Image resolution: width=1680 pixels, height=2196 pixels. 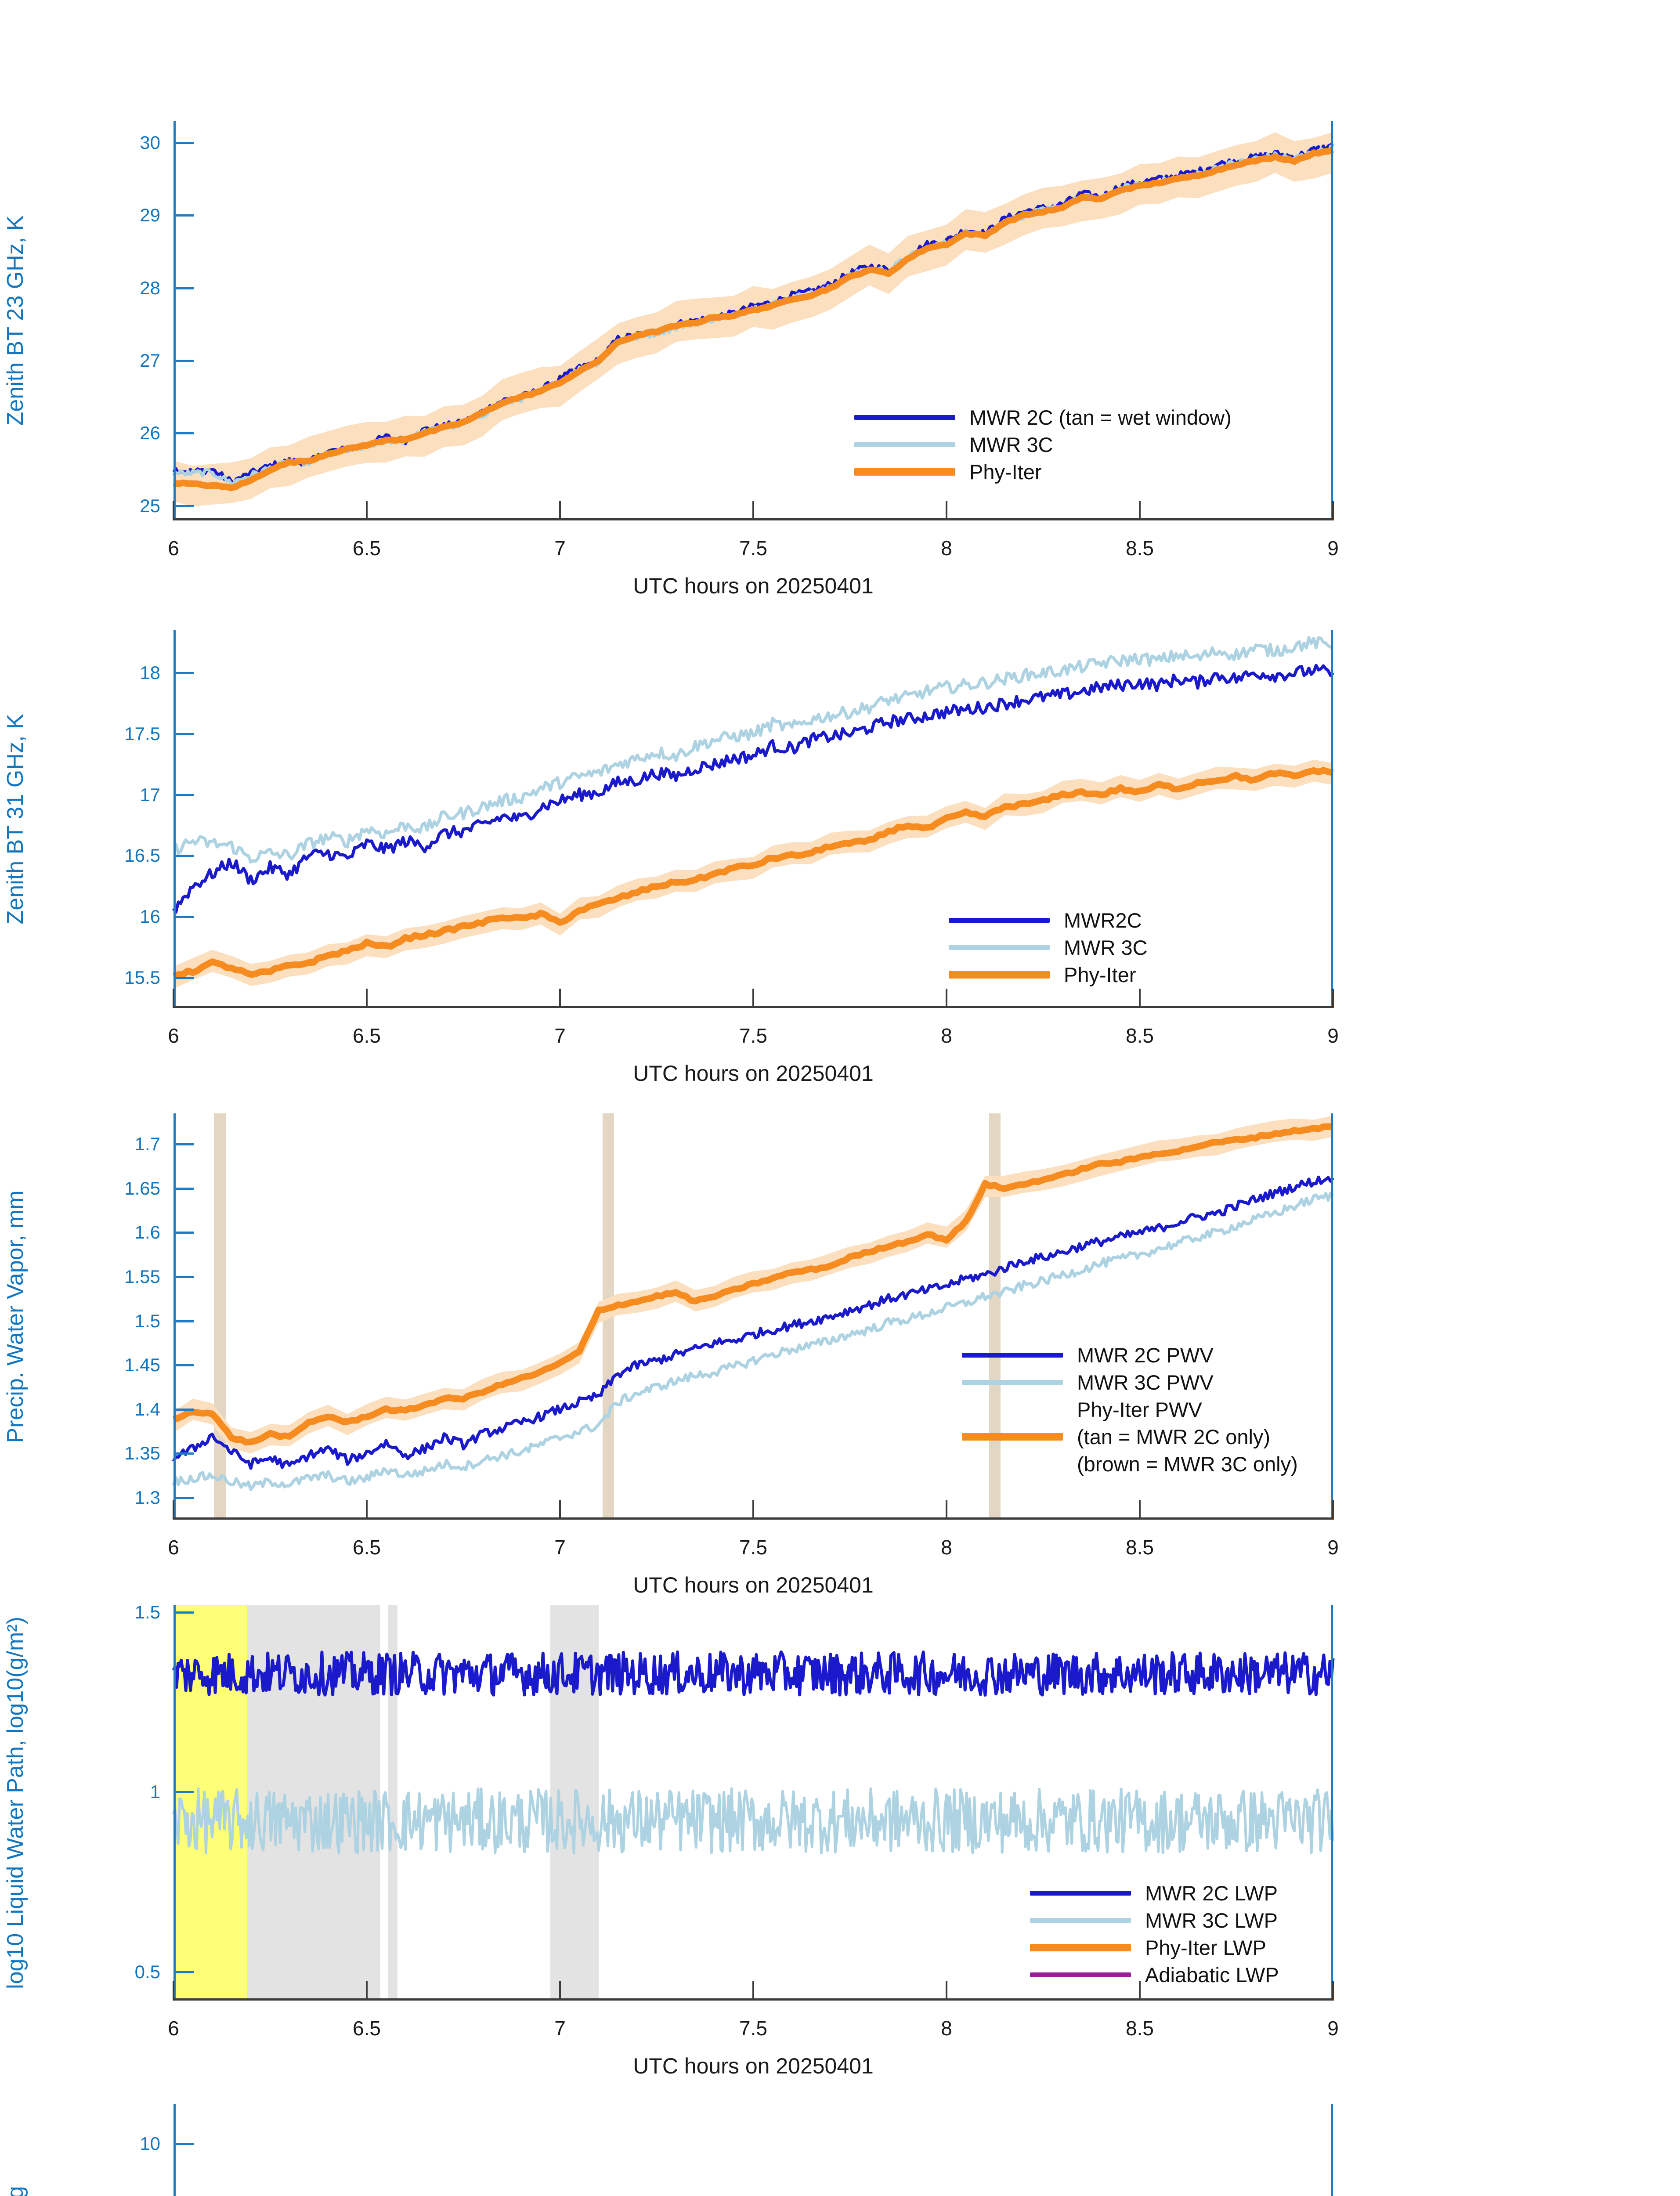 I want to click on y-tick-label: 30, so click(x=150, y=142).